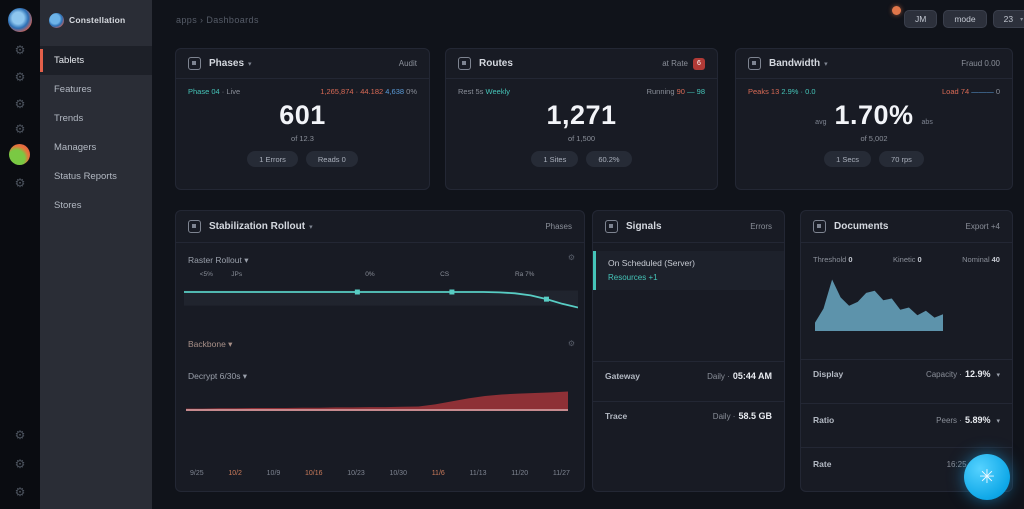 This screenshot has height=509, width=1024. I want to click on sidebar-item-status-reports: Status Reports, so click(96, 176).